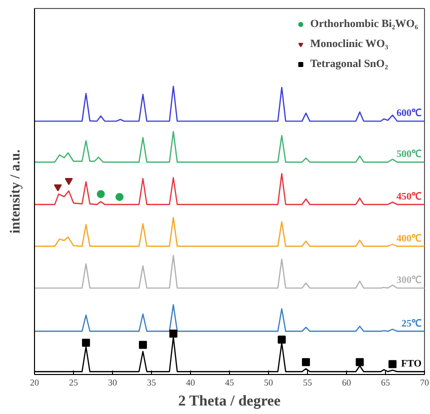  What do you see at coordinates (191, 383) in the screenshot?
I see `x-tick-label: 40` at bounding box center [191, 383].